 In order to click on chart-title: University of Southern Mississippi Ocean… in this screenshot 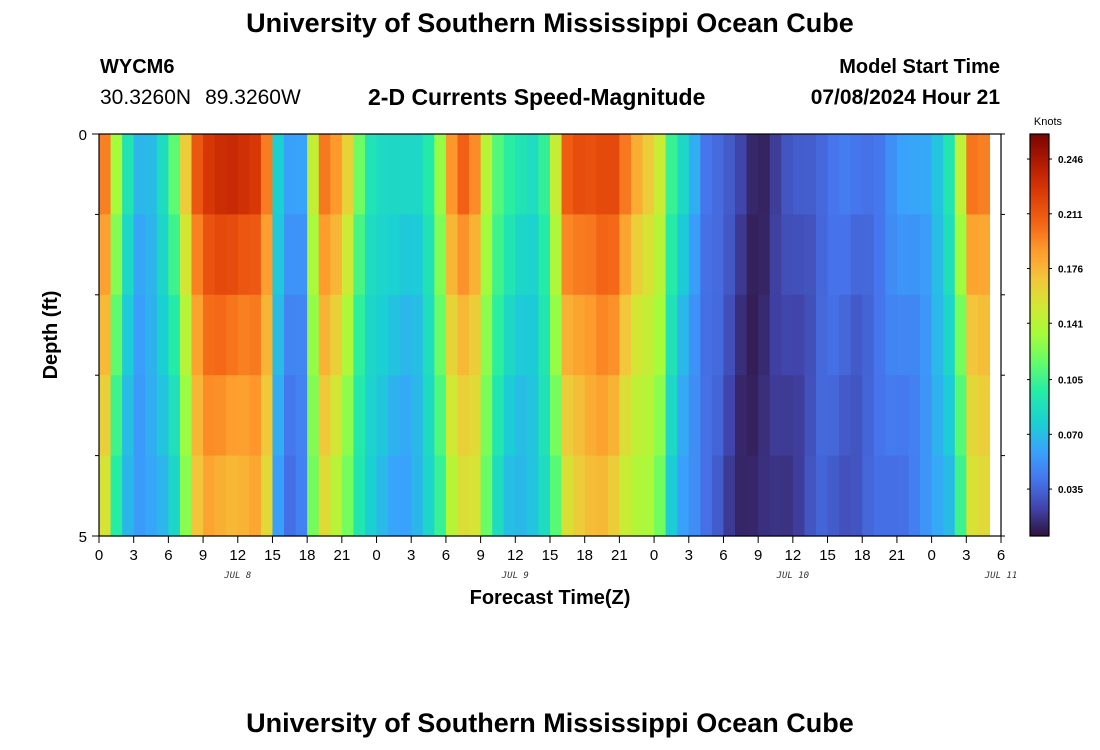, I will do `click(550, 23)`.